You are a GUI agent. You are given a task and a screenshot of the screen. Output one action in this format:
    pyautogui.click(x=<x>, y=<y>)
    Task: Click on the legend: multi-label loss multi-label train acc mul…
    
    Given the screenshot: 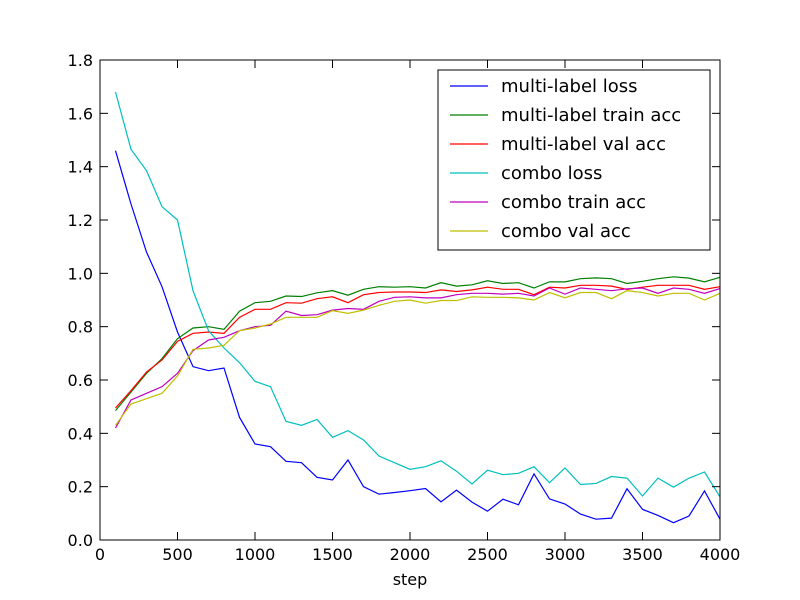 What is the action you would take?
    pyautogui.click(x=574, y=160)
    